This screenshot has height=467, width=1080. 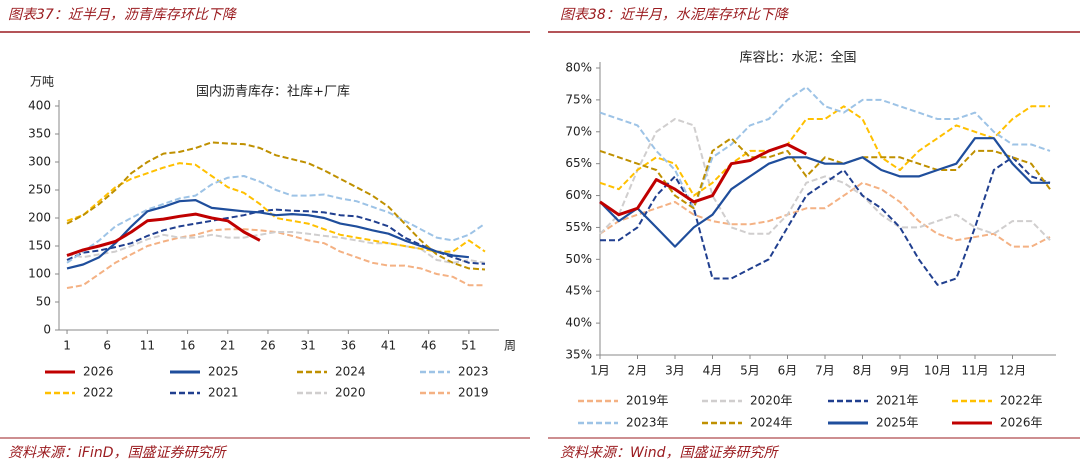 I want to click on legend-label: 2022年, so click(x=1021, y=401).